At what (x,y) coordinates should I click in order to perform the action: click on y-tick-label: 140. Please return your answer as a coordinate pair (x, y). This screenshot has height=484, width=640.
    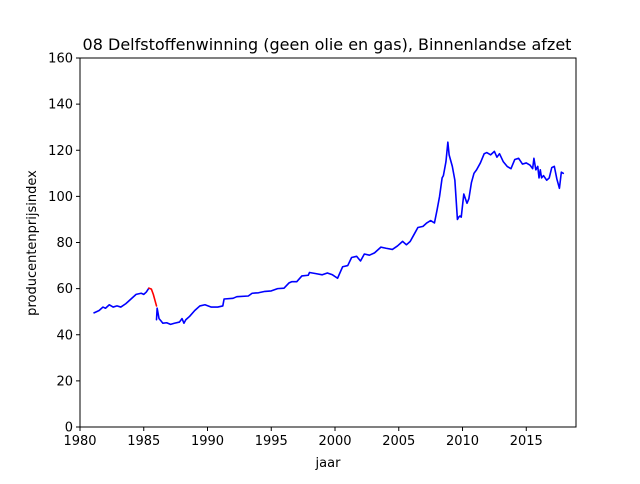
    Looking at the image, I should click on (60, 105).